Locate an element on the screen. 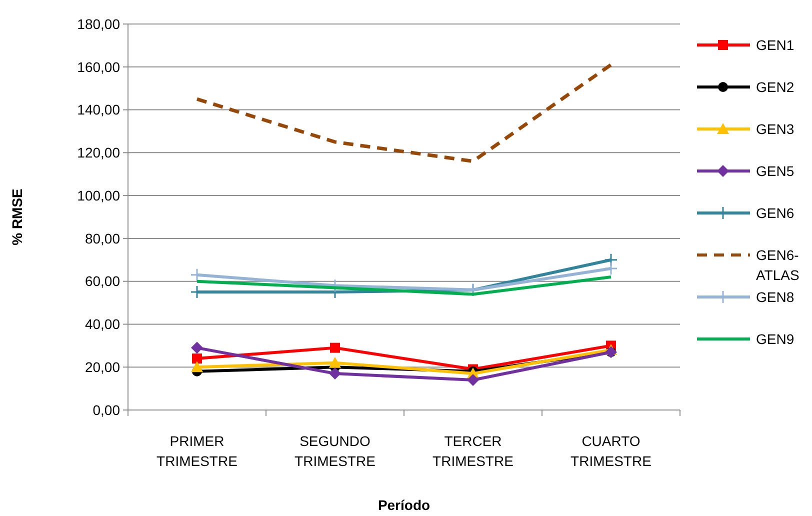 This screenshot has width=812, height=516. x-tick-label: PRIMER TRIMESTRE is located at coordinates (197, 451).